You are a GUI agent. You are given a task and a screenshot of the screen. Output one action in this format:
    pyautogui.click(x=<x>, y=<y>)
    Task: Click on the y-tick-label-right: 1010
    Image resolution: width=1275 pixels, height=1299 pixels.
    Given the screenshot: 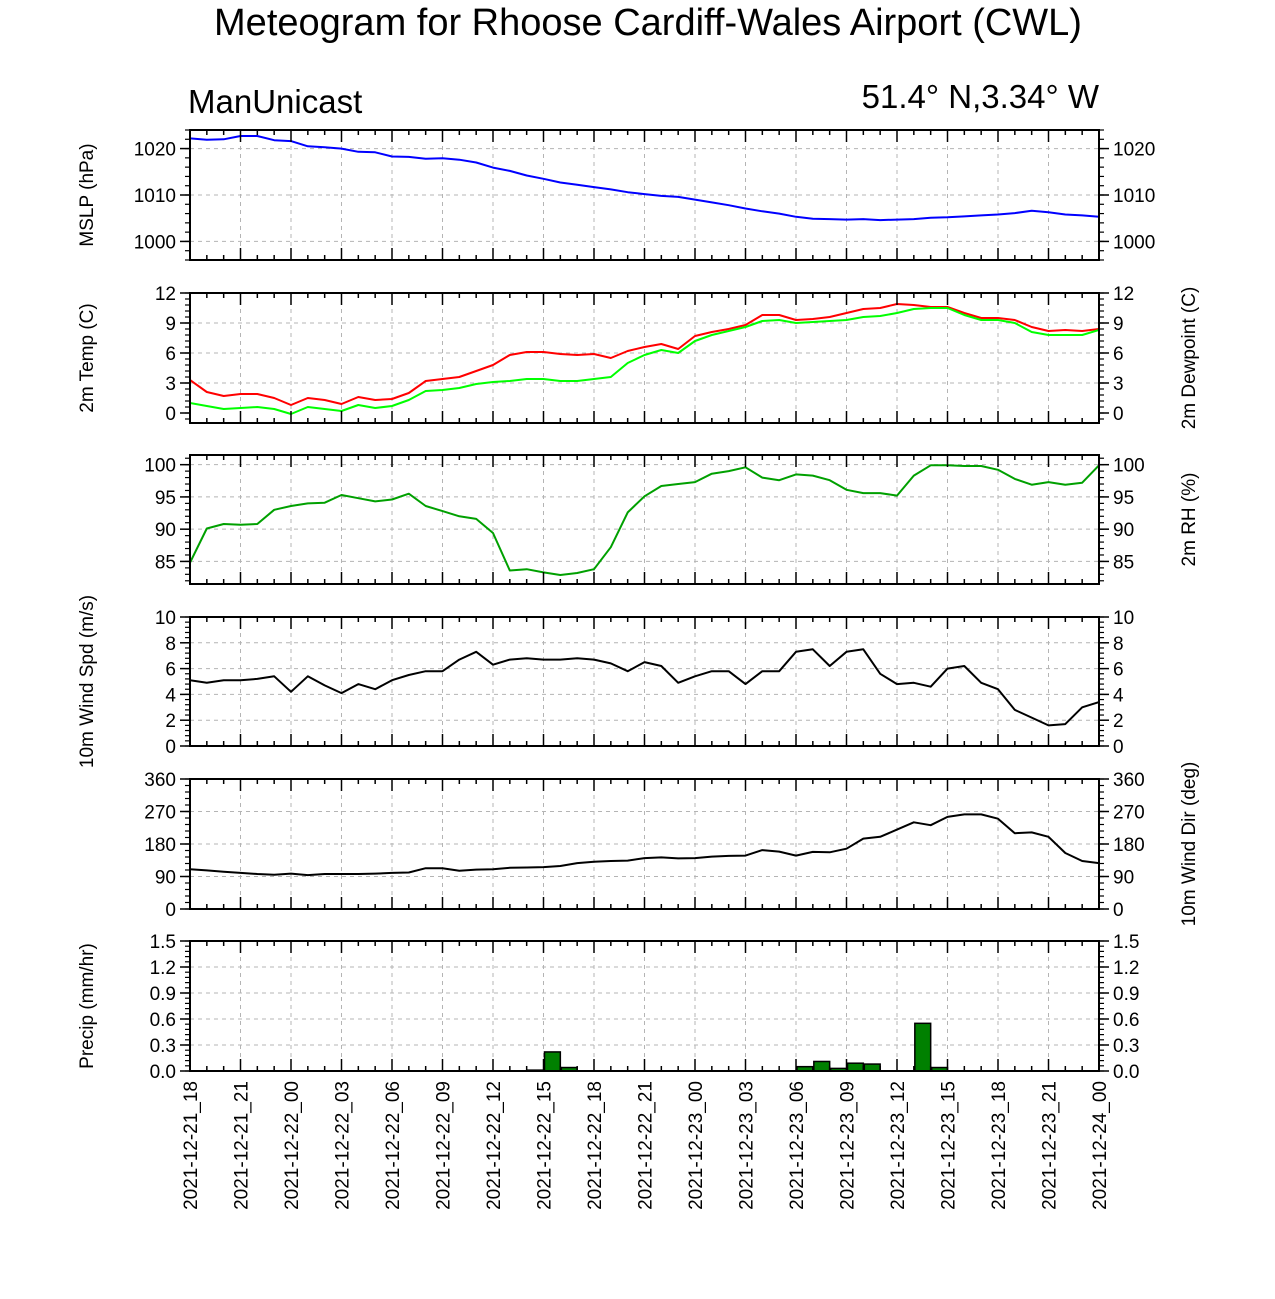 What is the action you would take?
    pyautogui.click(x=1134, y=196)
    